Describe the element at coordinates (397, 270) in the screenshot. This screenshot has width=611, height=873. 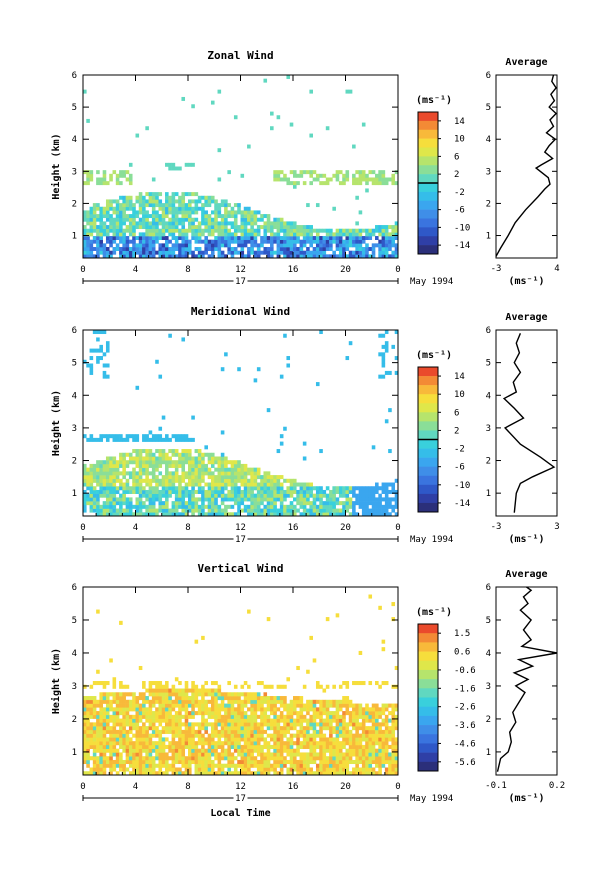
I see `x-tick-label: 0` at that location.